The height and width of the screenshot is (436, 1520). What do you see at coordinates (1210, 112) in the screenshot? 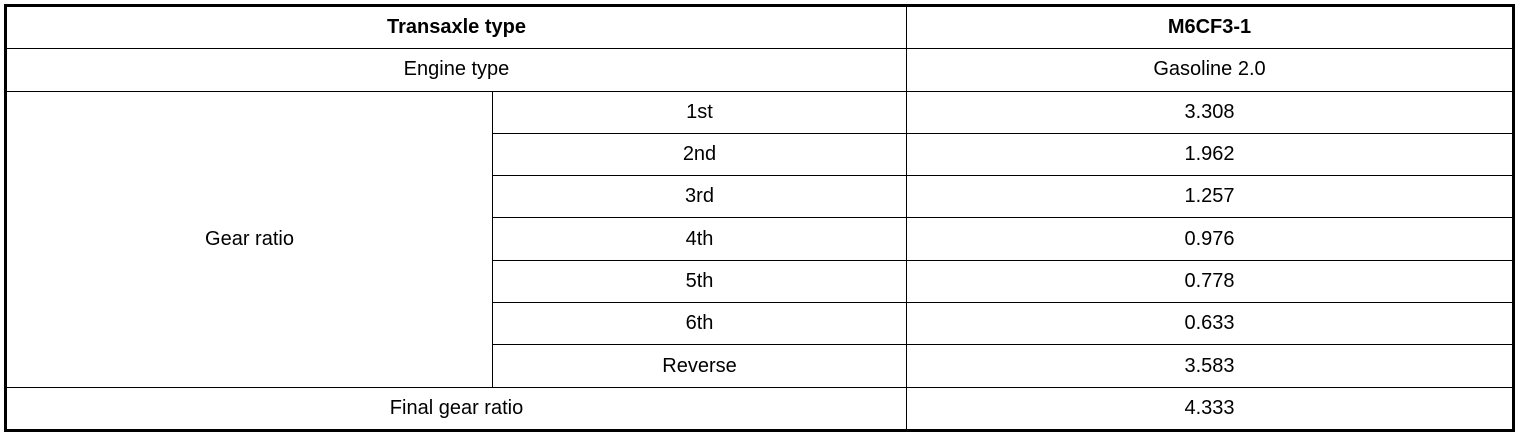
I see `gear-value: 3.308` at bounding box center [1210, 112].